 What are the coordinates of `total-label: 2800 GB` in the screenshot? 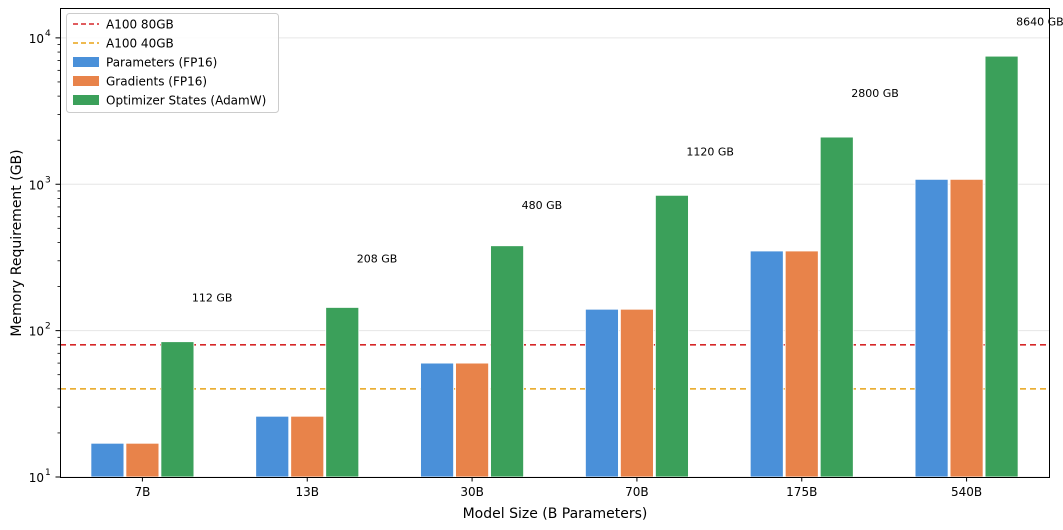 It's located at (875, 93).